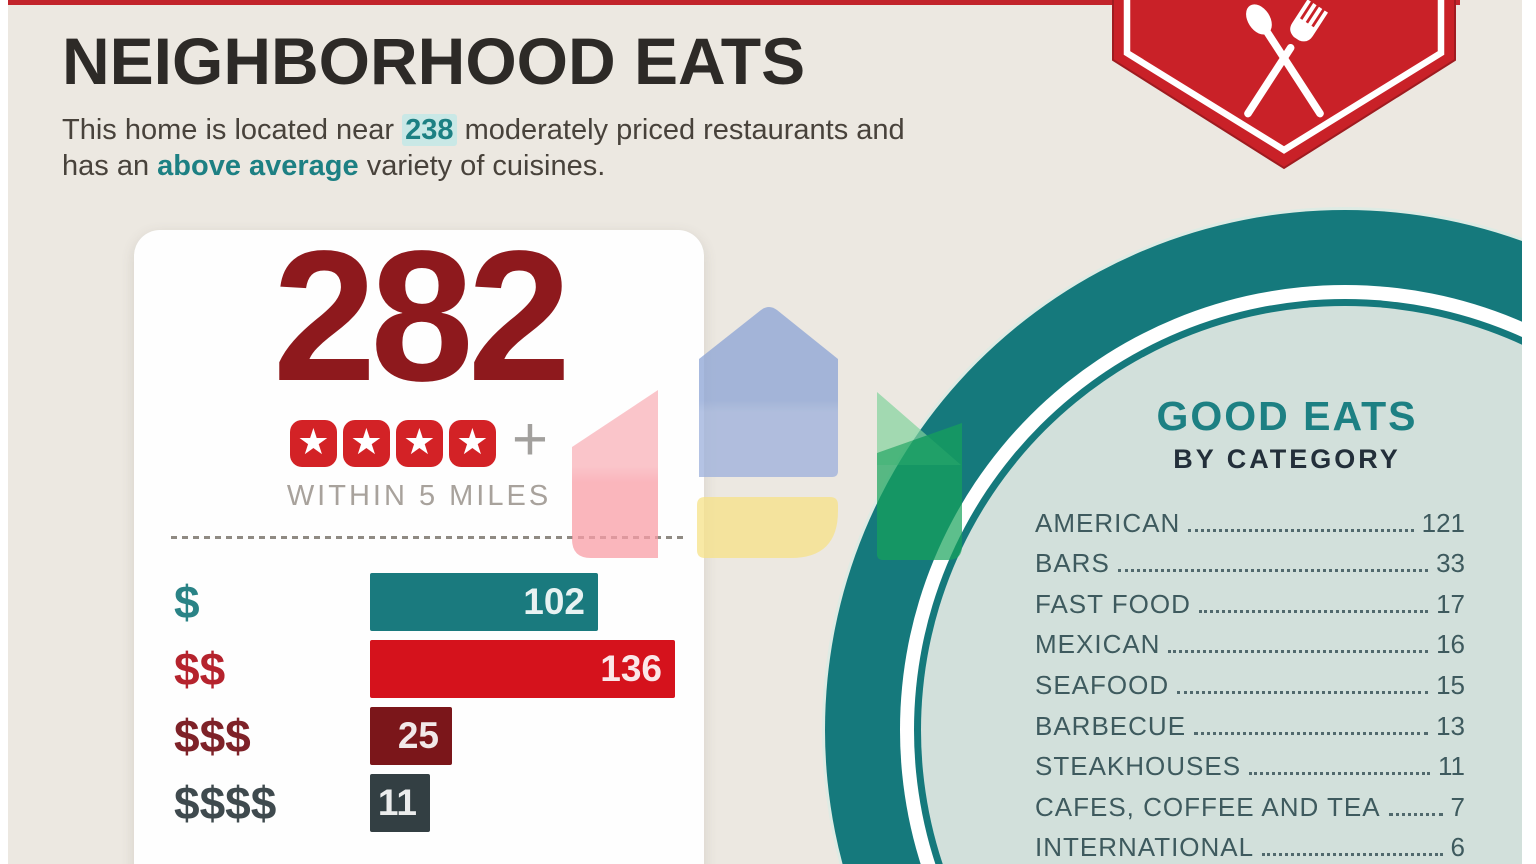  What do you see at coordinates (1450, 684) in the screenshot?
I see `category-value: 15` at bounding box center [1450, 684].